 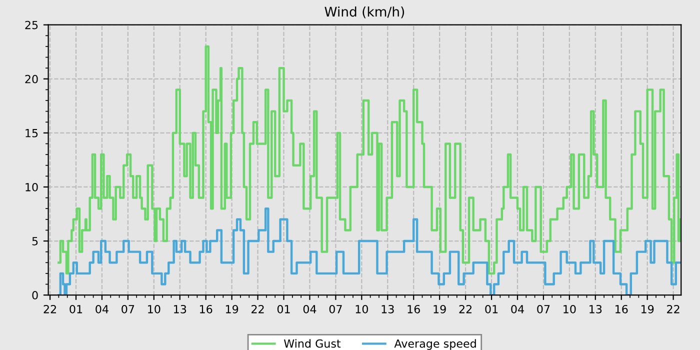 I want to click on y-tick-label: 15, so click(x=32, y=133).